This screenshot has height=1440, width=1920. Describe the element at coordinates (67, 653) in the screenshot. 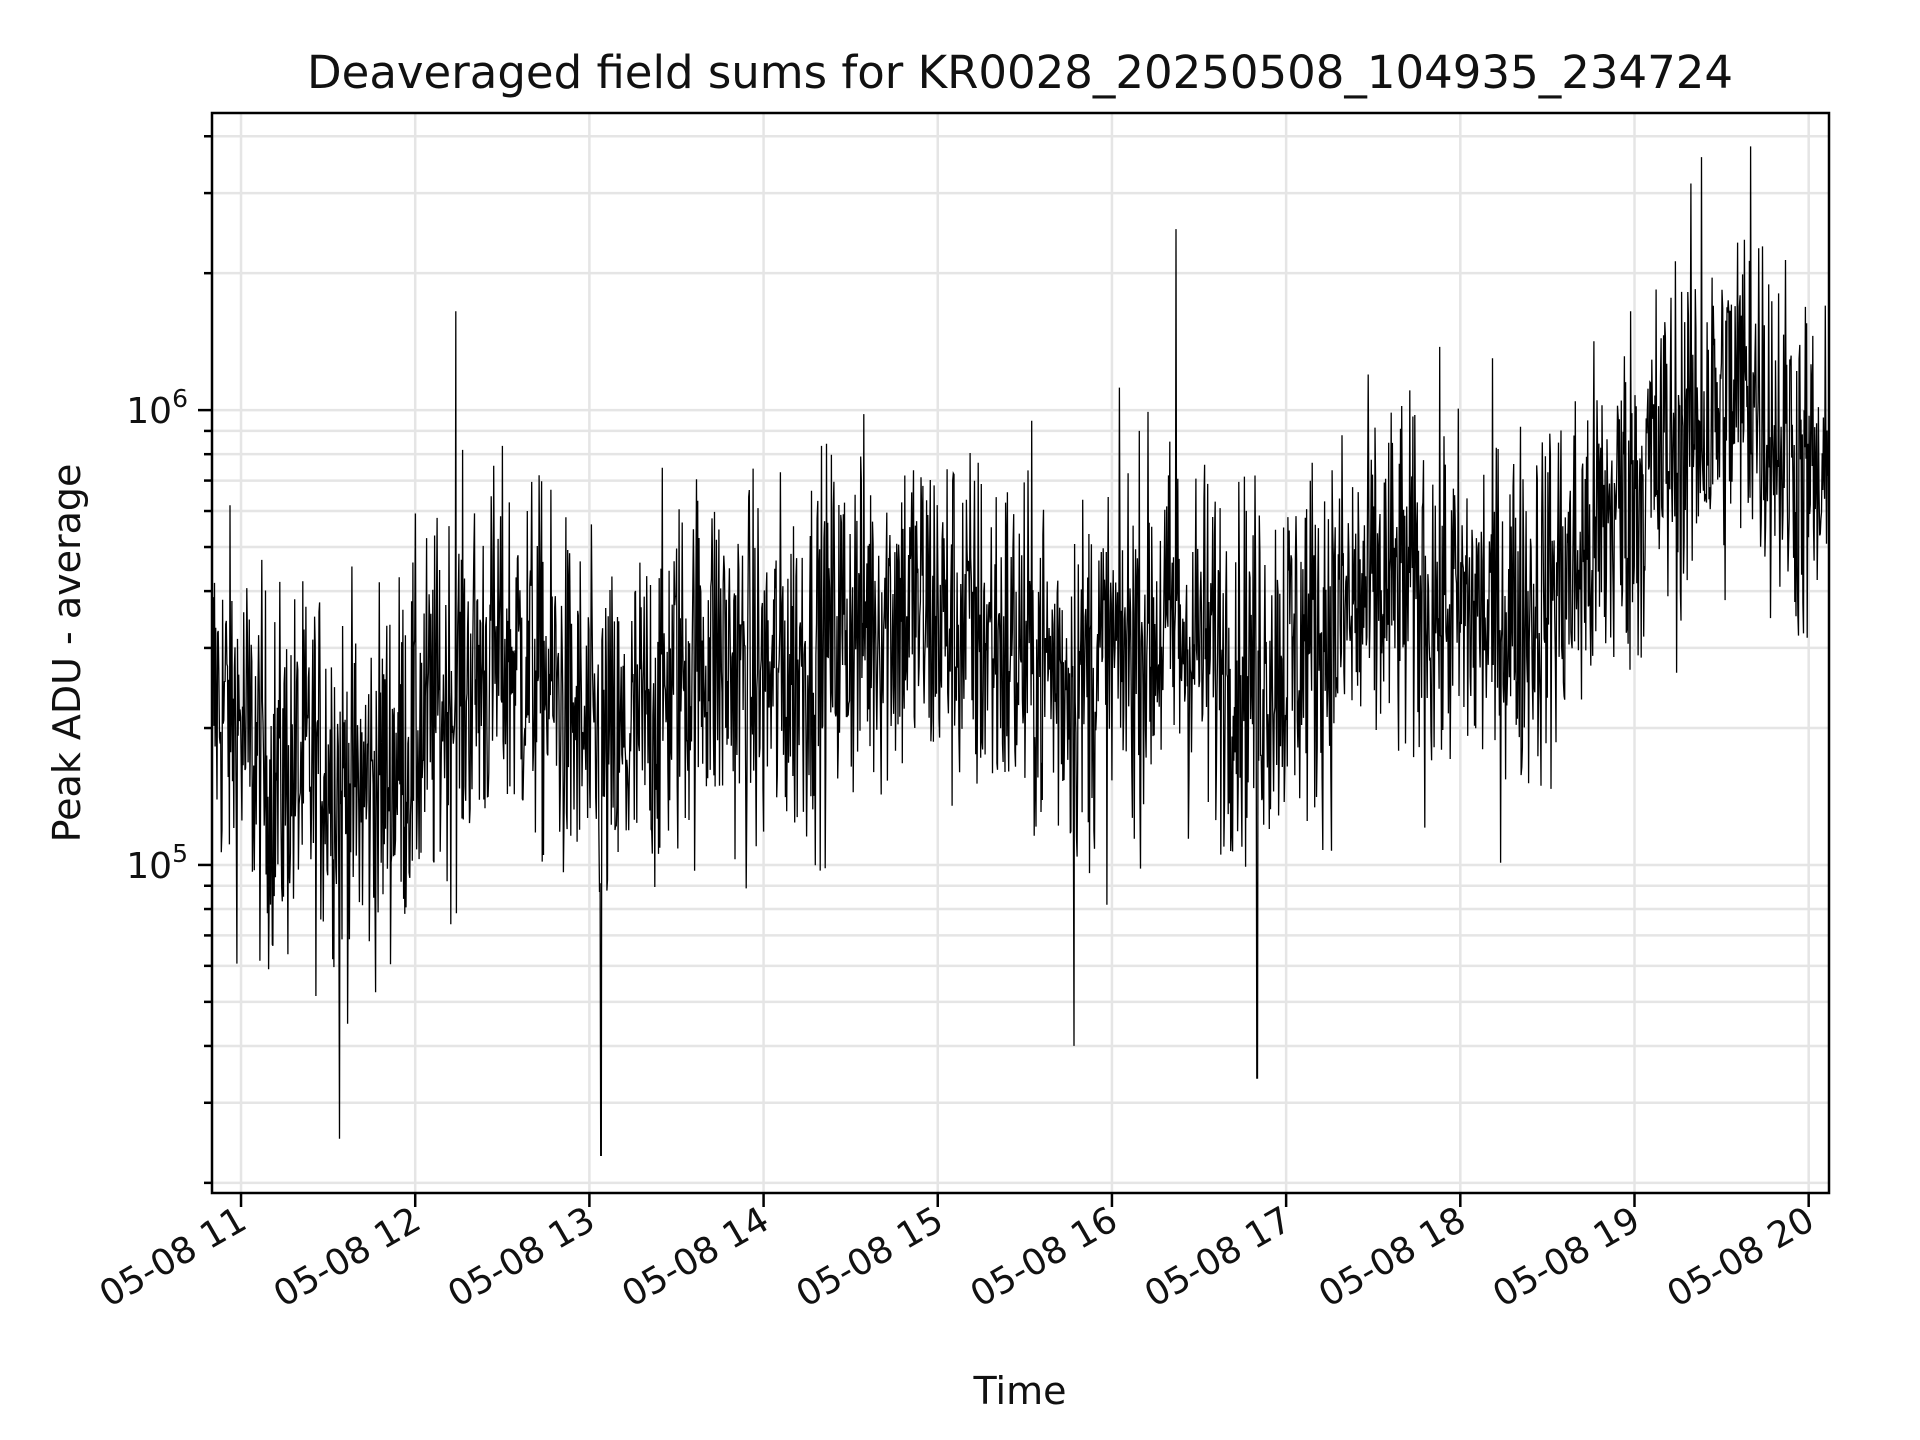

I see `y-axis-label: Peak ADU - average` at that location.